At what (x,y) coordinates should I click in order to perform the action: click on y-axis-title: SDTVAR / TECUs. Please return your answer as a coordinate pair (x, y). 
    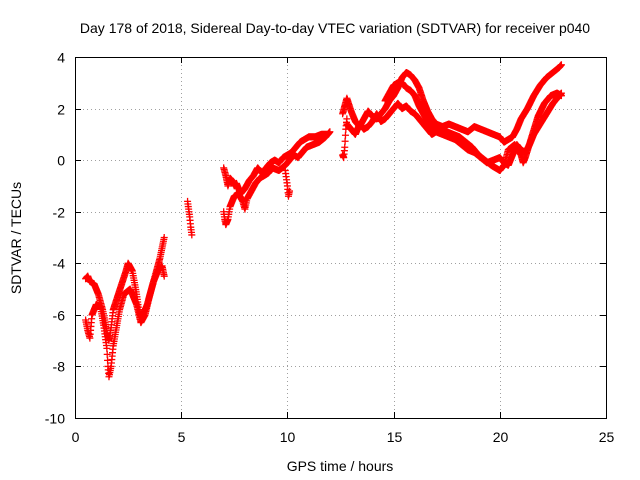
    Looking at the image, I should click on (16, 238).